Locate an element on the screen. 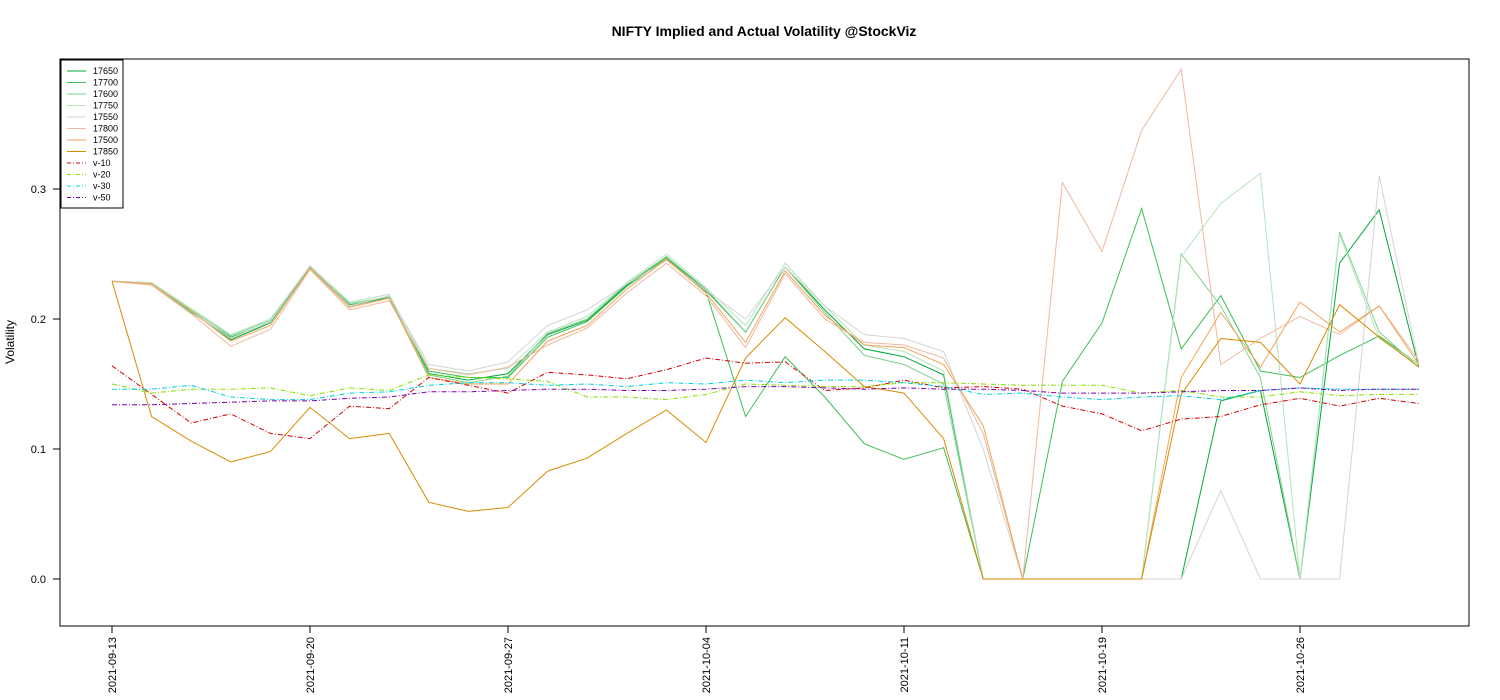 The image size is (1500, 700). legend-label: v-20 is located at coordinates (102, 175).